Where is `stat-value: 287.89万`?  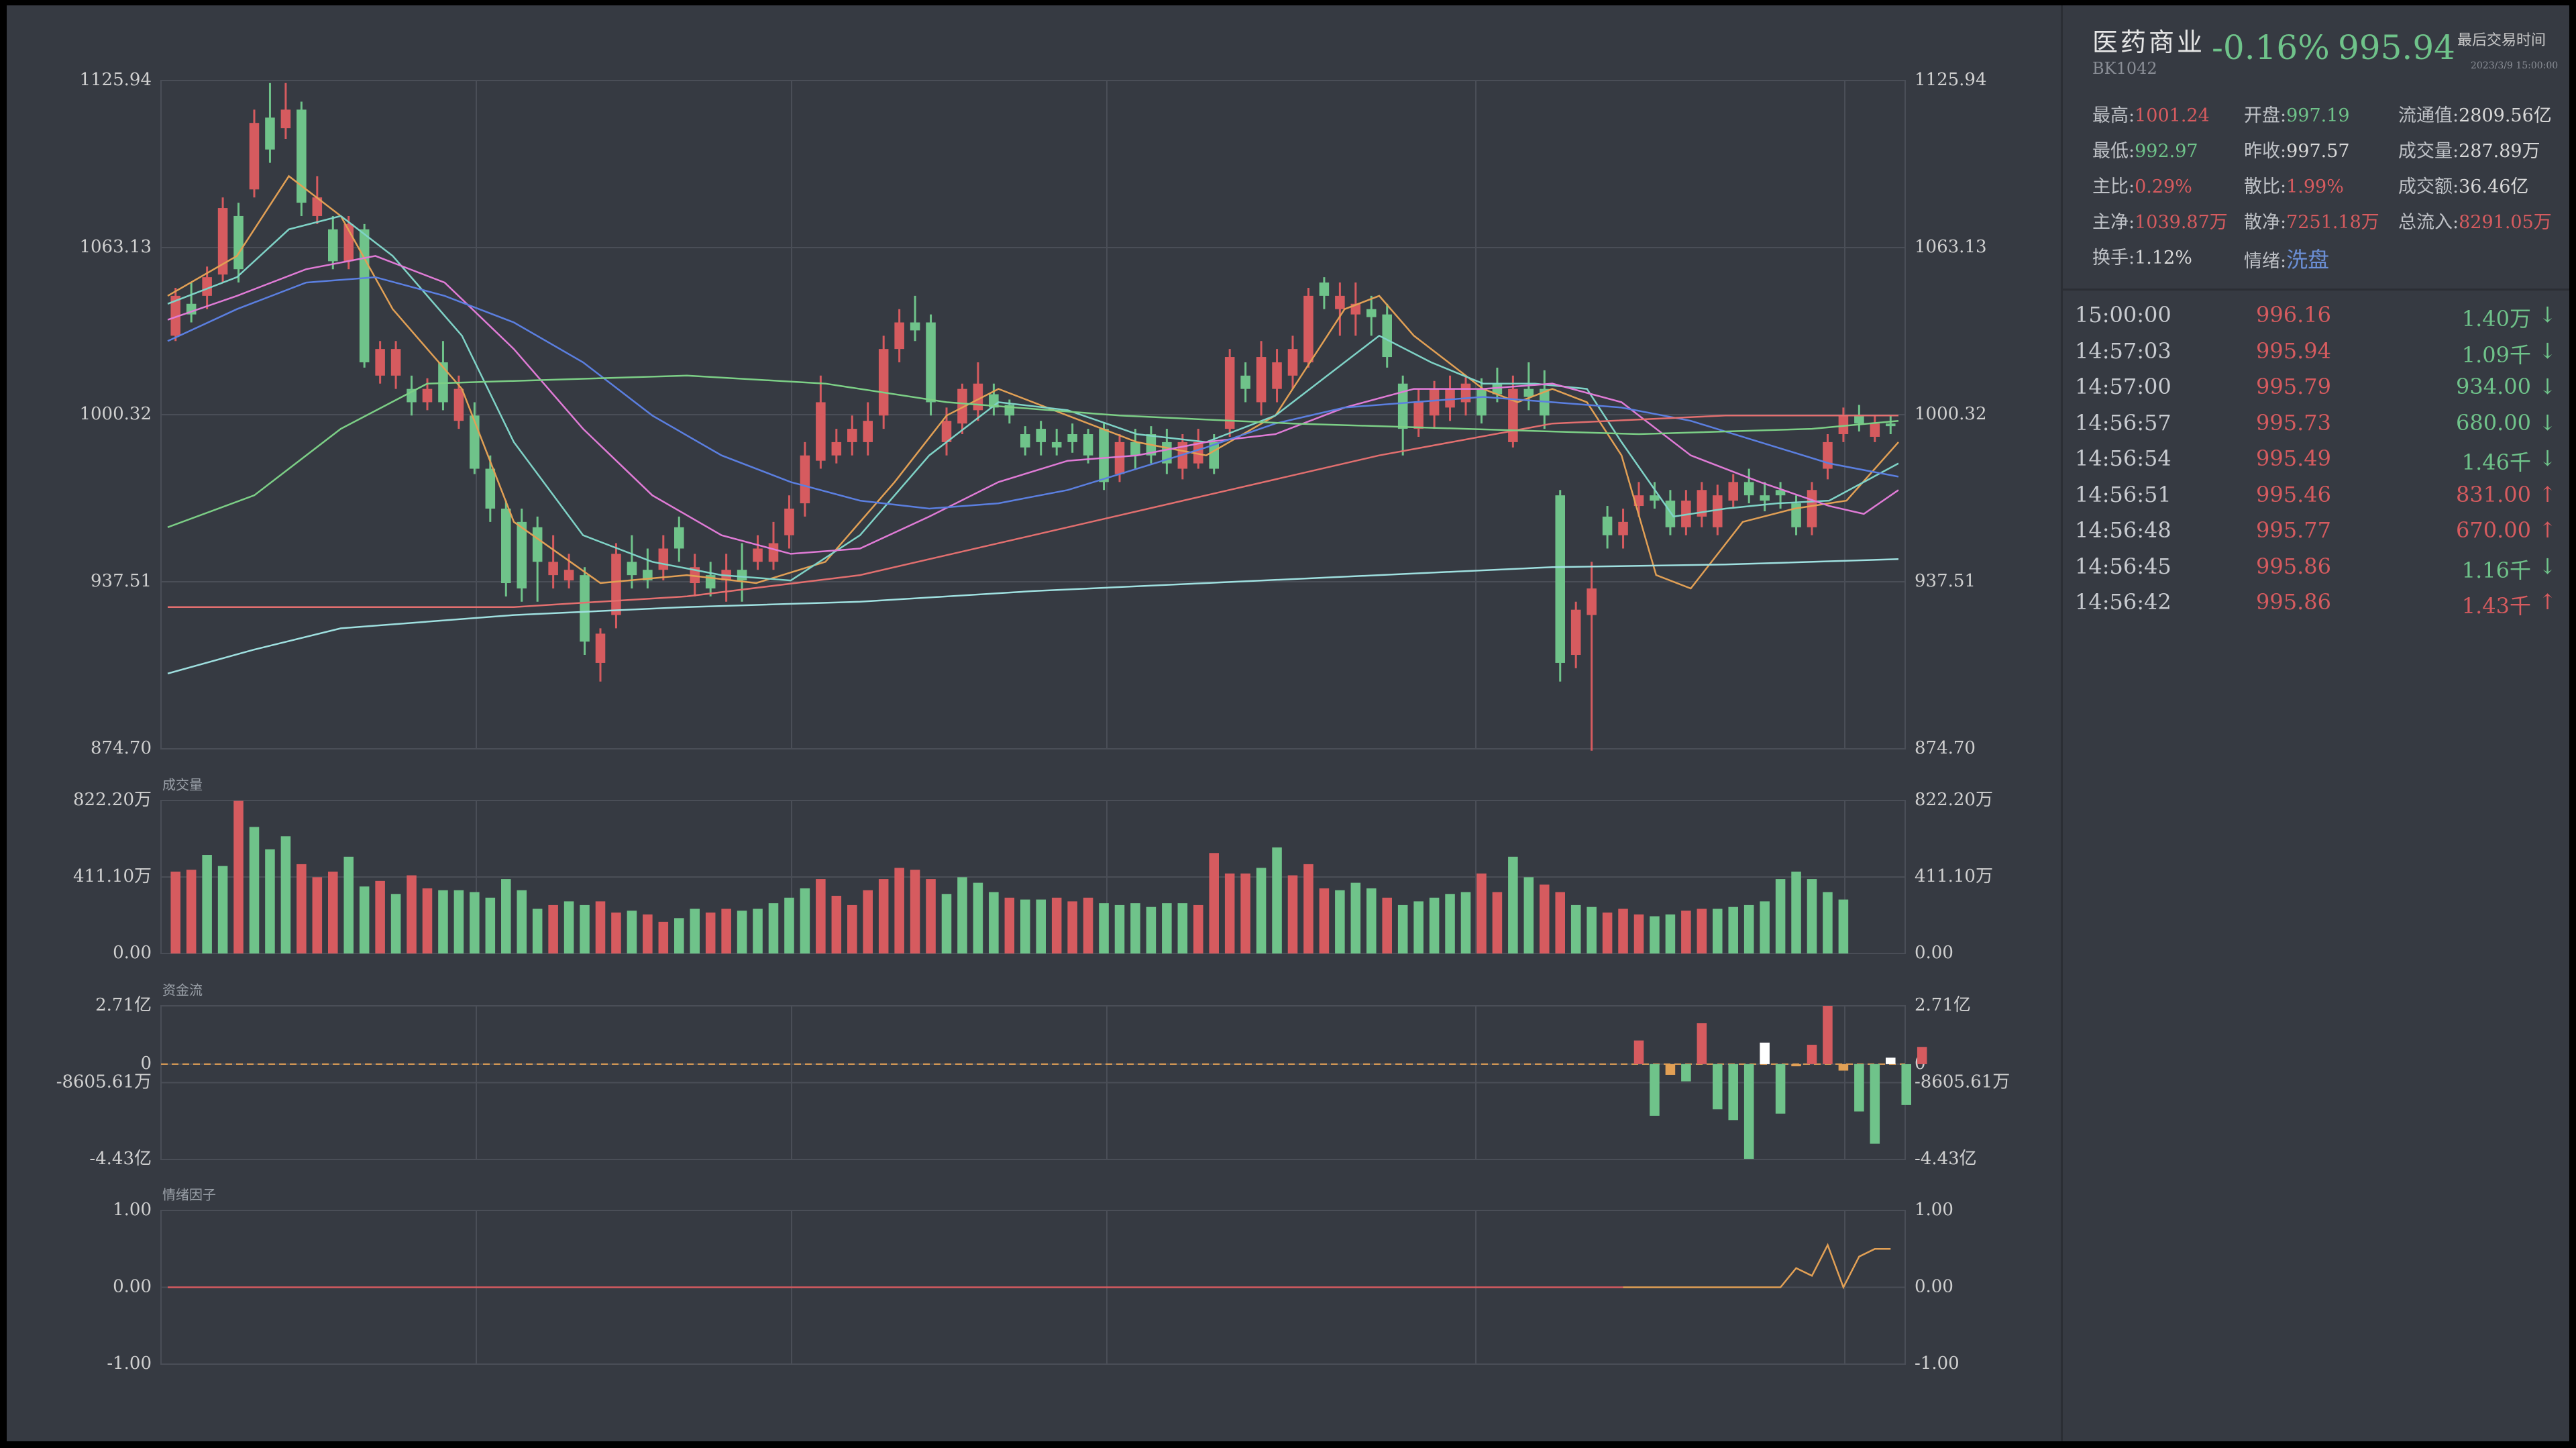 stat-value: 287.89万 is located at coordinates (2499, 151).